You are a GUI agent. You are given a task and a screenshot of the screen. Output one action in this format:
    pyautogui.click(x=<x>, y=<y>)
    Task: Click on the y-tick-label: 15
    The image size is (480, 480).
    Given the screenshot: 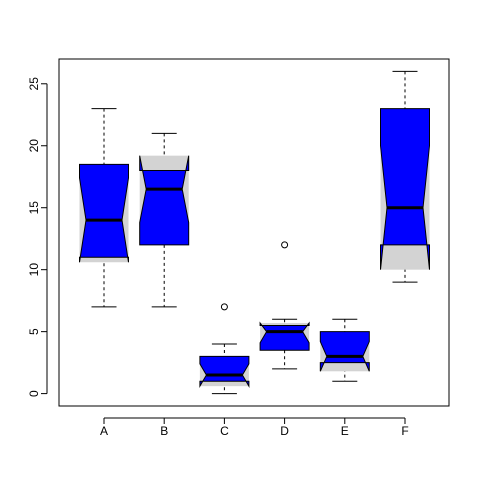 What is the action you would take?
    pyautogui.click(x=34, y=208)
    